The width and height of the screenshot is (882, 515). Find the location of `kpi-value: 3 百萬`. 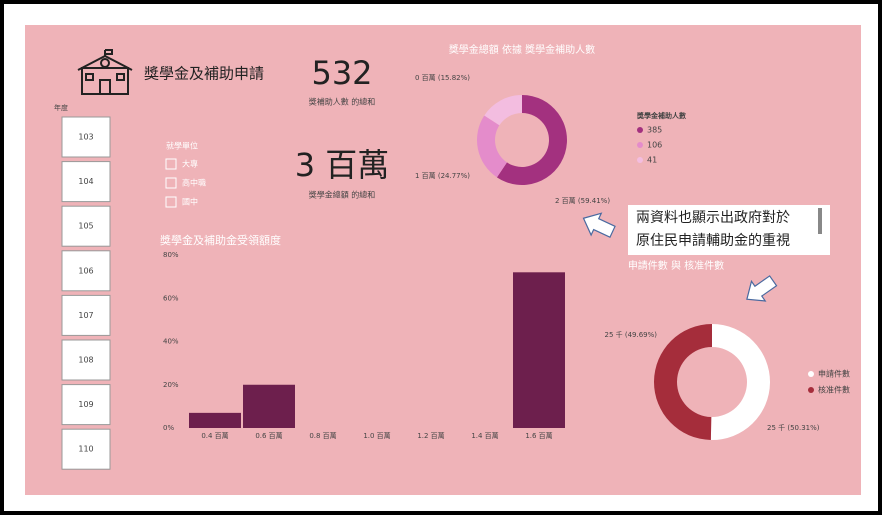

kpi-value: 3 百萬 is located at coordinates (342, 165).